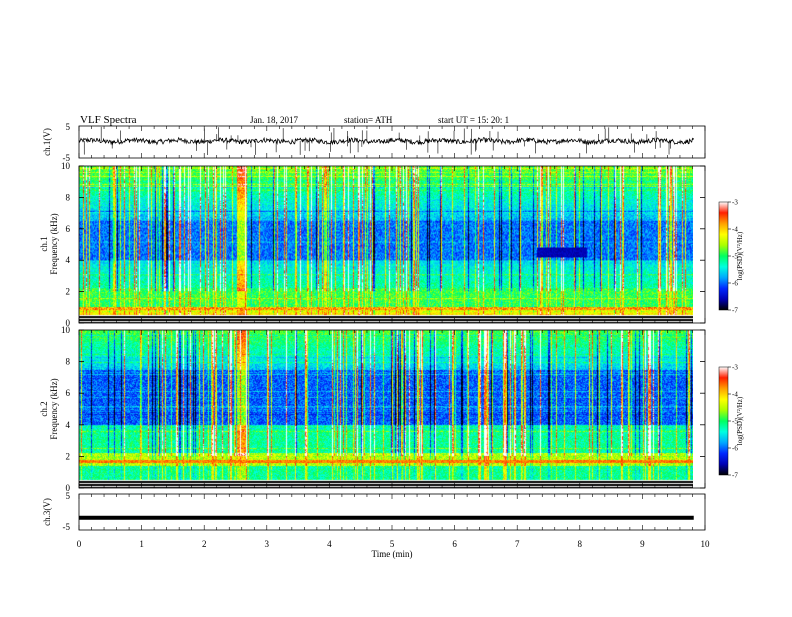 This screenshot has height=617, width=792. What do you see at coordinates (735, 203) in the screenshot?
I see `ch1-colorbar-tick-label: -3` at bounding box center [735, 203].